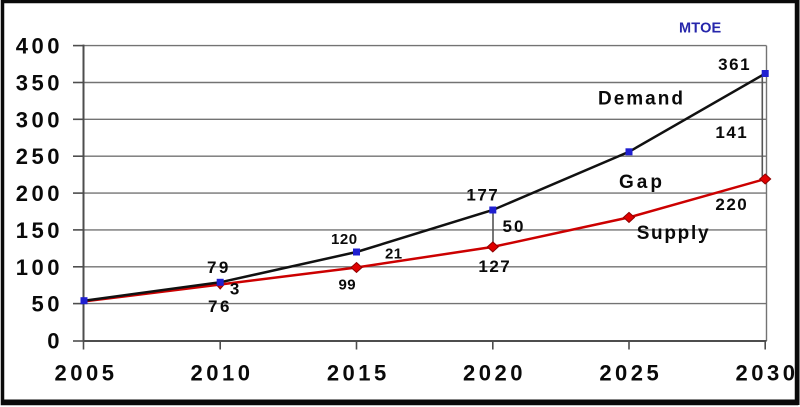  What do you see at coordinates (39, 83) in the screenshot?
I see `svg-text: 350` at bounding box center [39, 83].